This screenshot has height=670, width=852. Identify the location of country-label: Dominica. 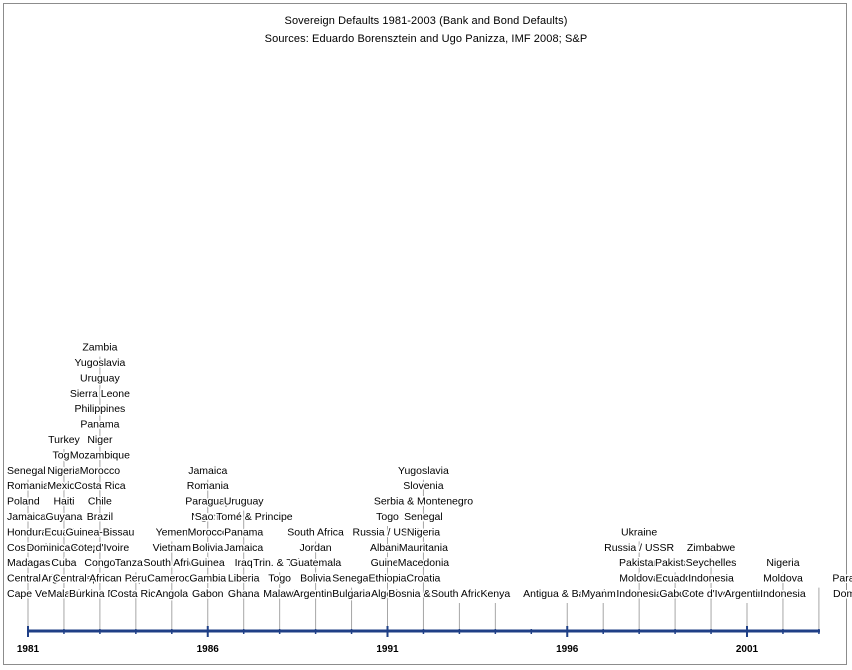
(842, 594).